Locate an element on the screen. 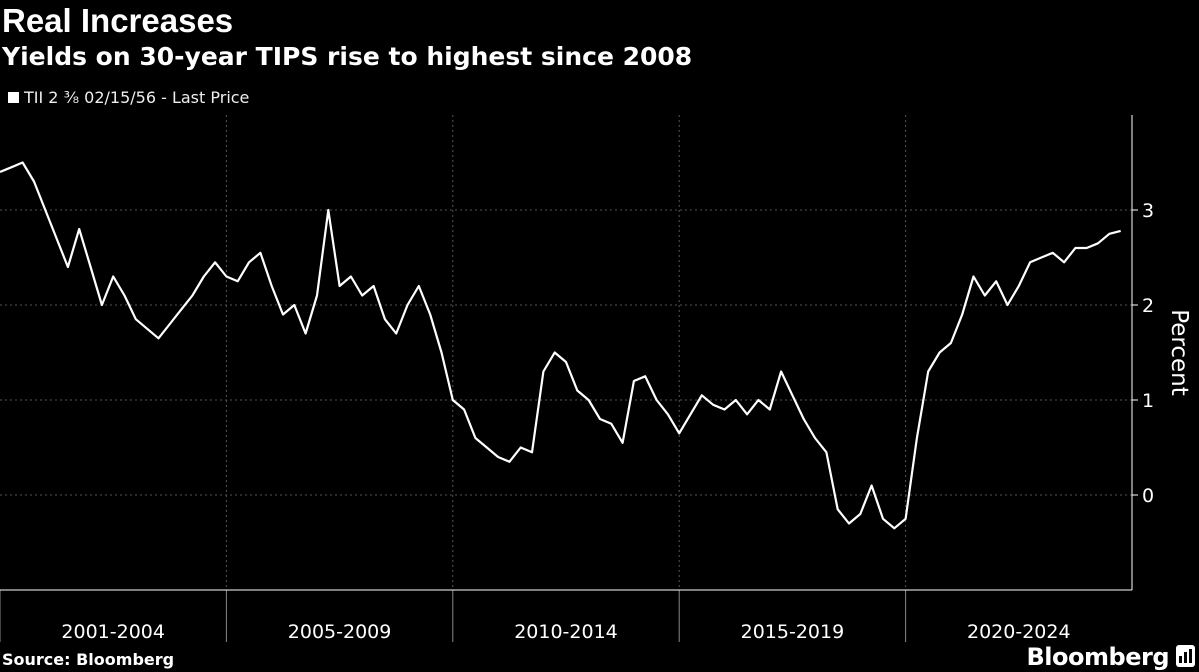 The width and height of the screenshot is (1199, 672). y-tick-label: 3 is located at coordinates (1148, 211).